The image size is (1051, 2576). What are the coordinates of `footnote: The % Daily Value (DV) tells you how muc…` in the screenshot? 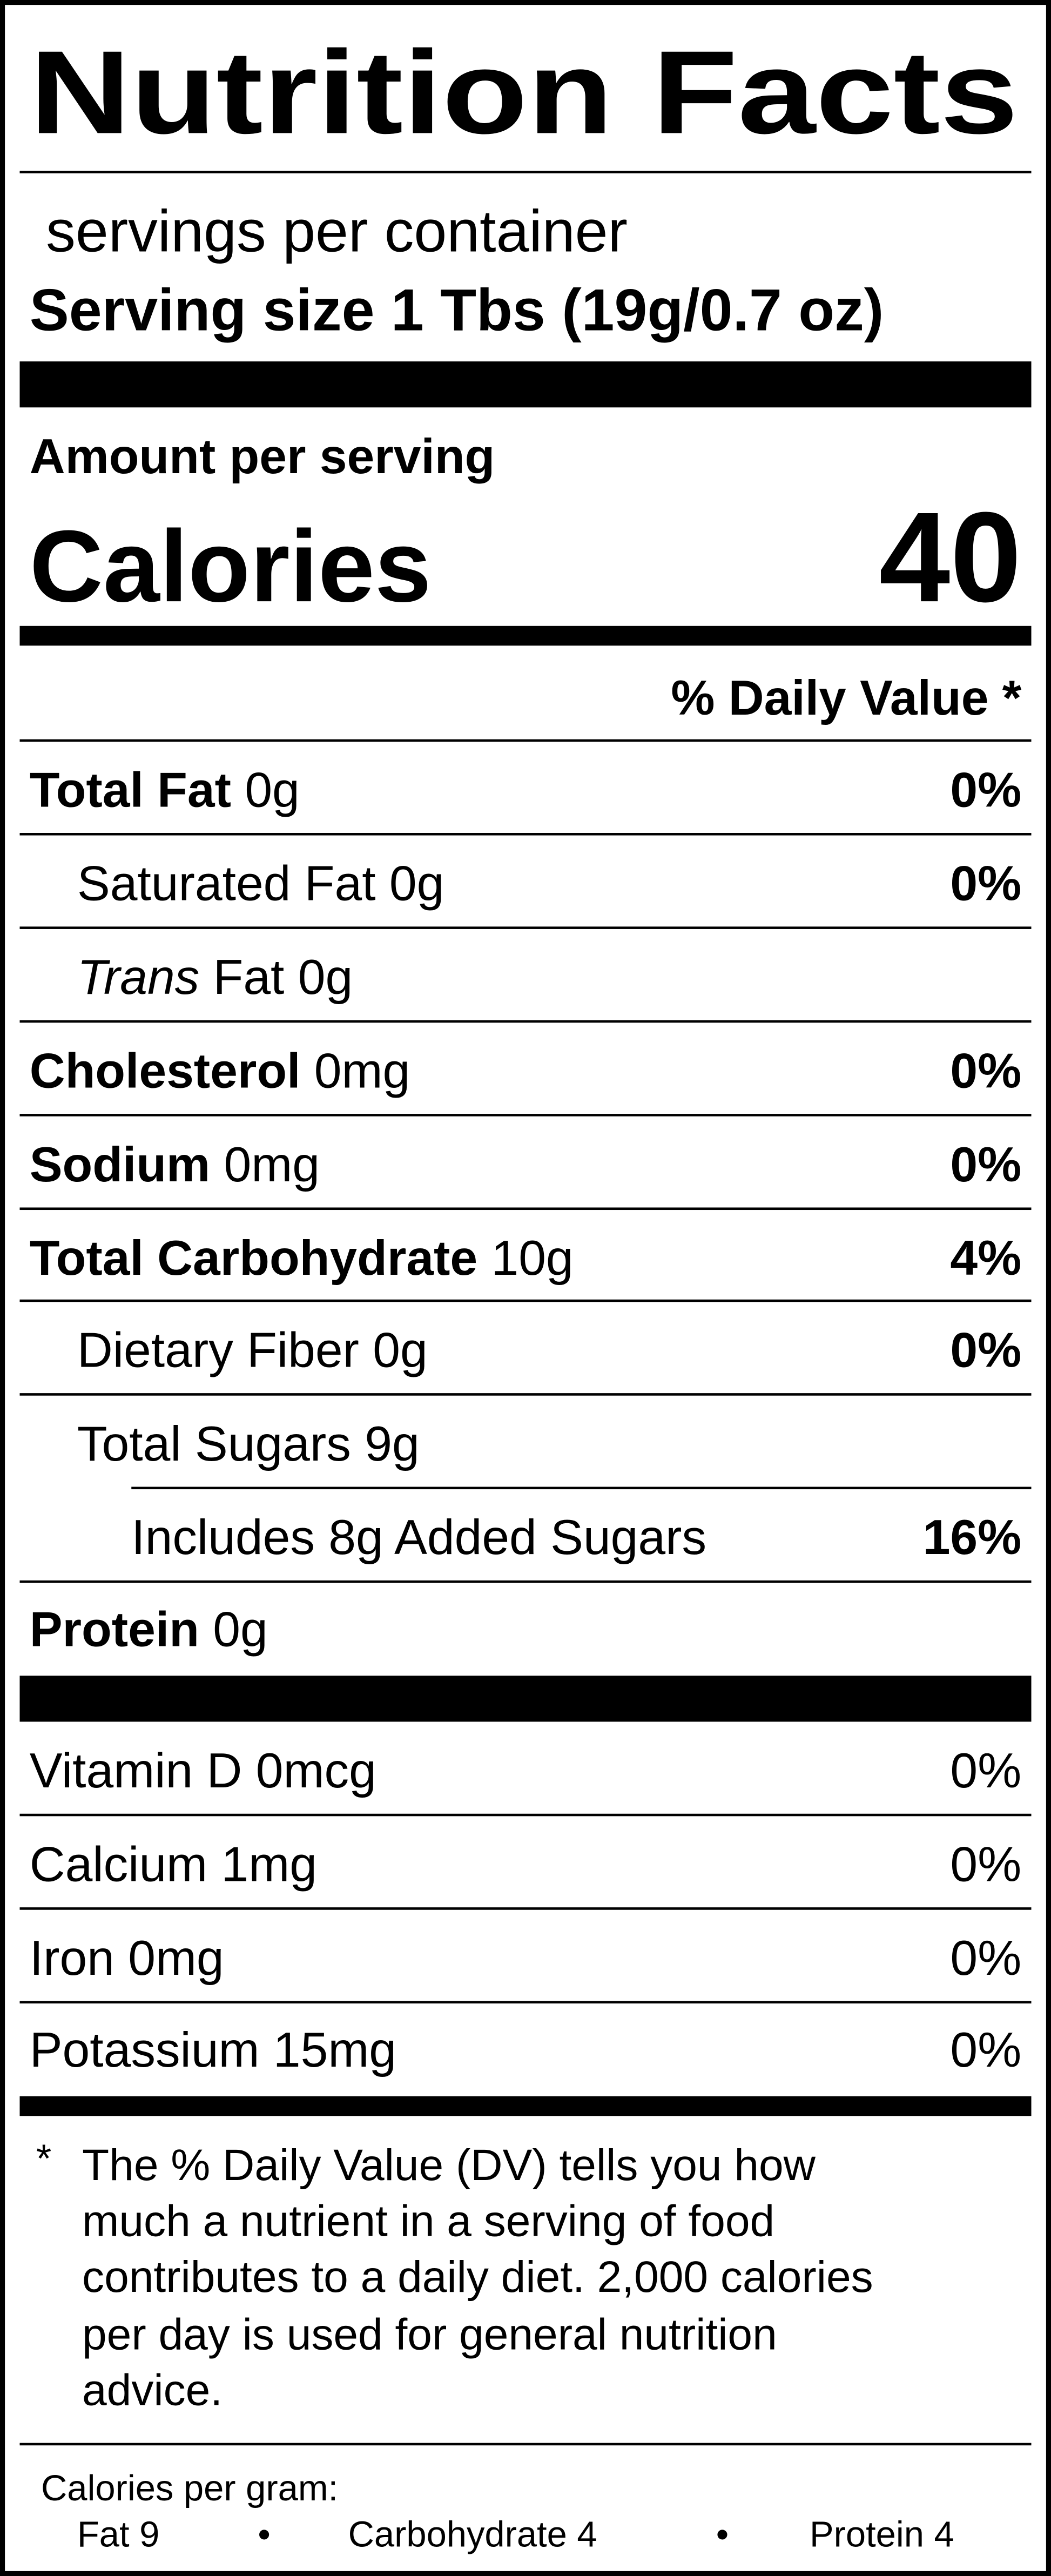 It's located at (477, 2278).